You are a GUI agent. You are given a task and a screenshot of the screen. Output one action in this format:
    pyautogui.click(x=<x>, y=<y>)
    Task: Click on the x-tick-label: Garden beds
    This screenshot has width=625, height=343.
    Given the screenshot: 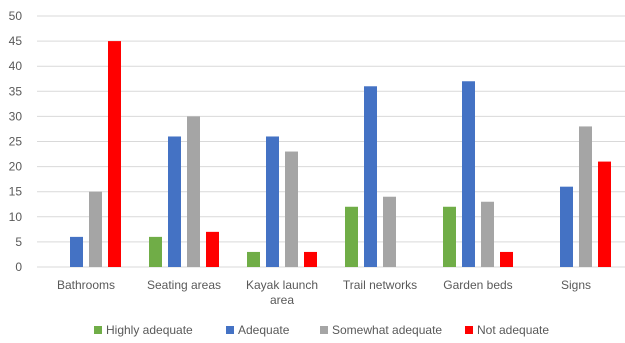 What is the action you would take?
    pyautogui.click(x=477, y=285)
    